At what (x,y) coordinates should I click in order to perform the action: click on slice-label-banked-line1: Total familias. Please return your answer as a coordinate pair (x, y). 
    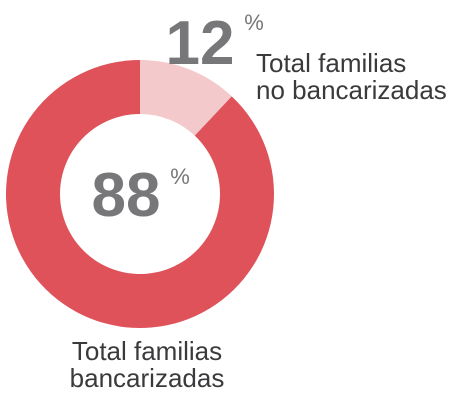
    Looking at the image, I should click on (147, 351).